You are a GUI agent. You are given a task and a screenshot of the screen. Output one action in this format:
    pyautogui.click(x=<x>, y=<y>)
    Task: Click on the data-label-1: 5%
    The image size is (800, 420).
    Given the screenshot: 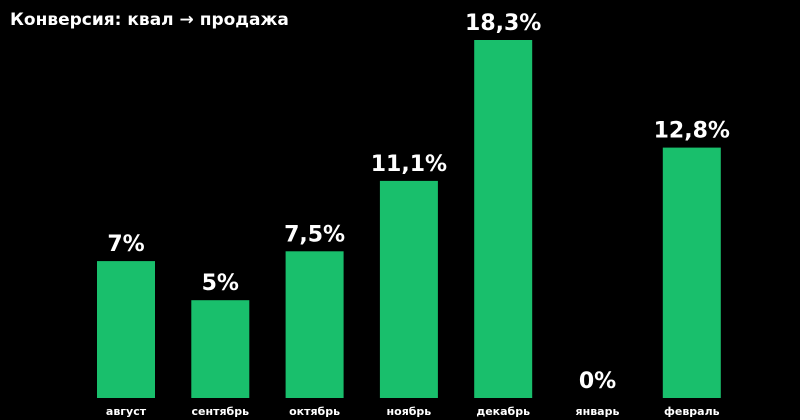 What is the action you would take?
    pyautogui.click(x=220, y=283)
    